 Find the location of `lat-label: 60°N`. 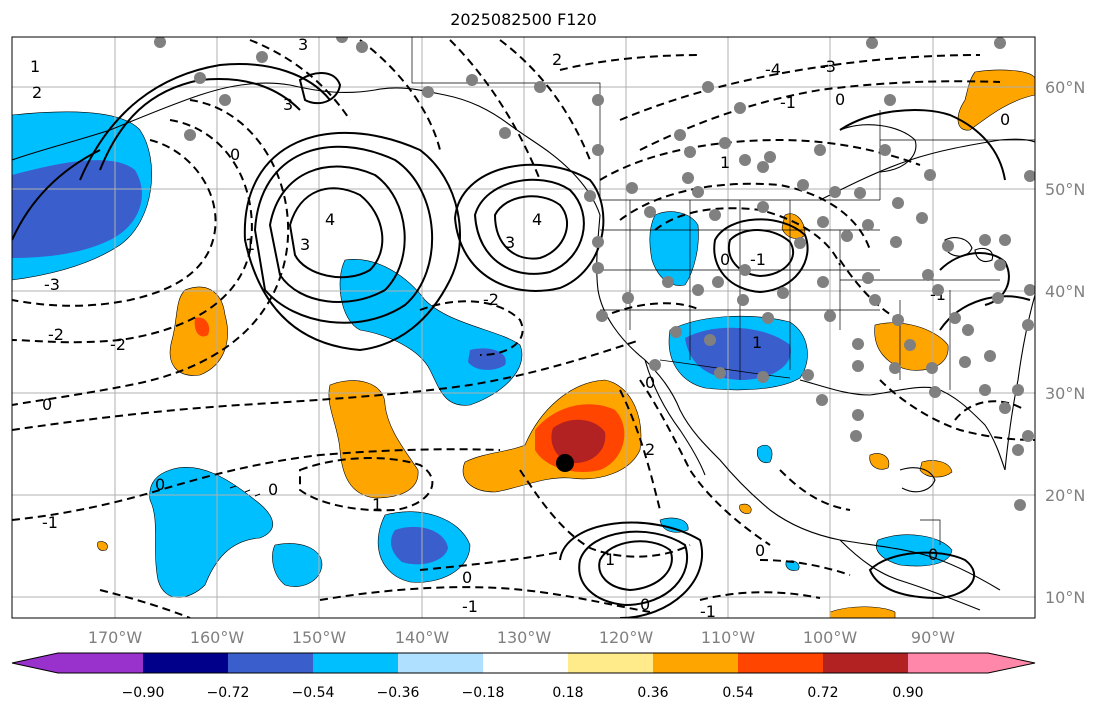

lat-label: 60°N is located at coordinates (1065, 87).